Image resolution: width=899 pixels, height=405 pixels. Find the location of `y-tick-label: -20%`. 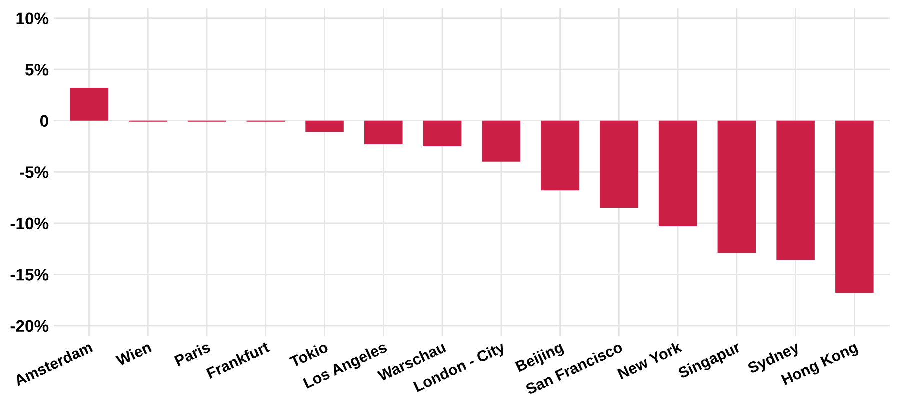

y-tick-label: -20% is located at coordinates (29, 326).